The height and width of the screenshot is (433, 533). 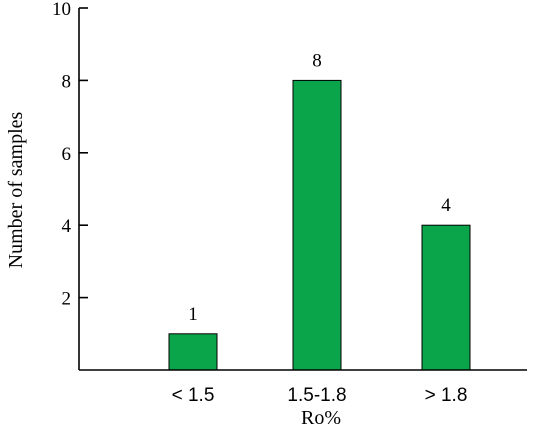 I want to click on y-tick-label: 10, so click(x=61, y=10).